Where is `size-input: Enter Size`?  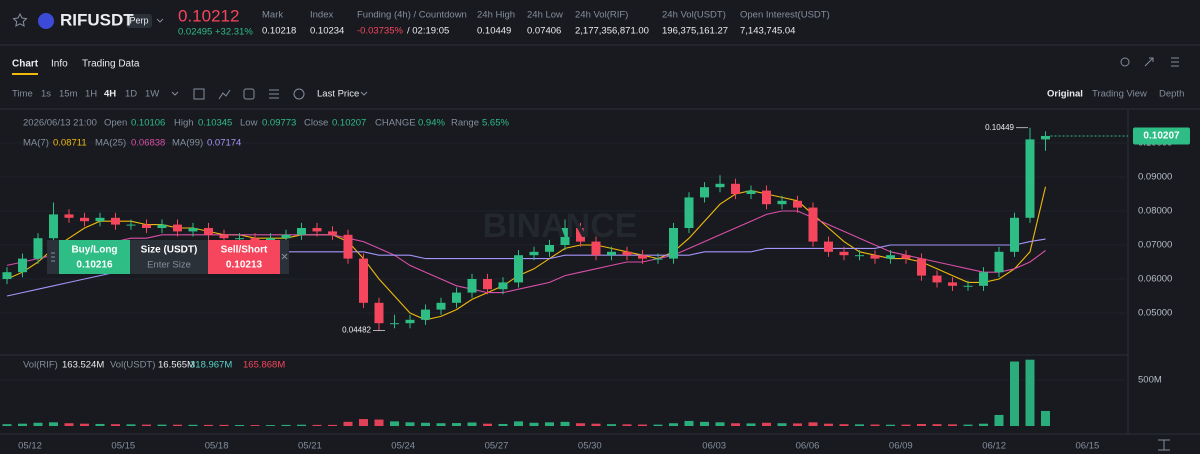 size-input: Enter Size is located at coordinates (169, 265).